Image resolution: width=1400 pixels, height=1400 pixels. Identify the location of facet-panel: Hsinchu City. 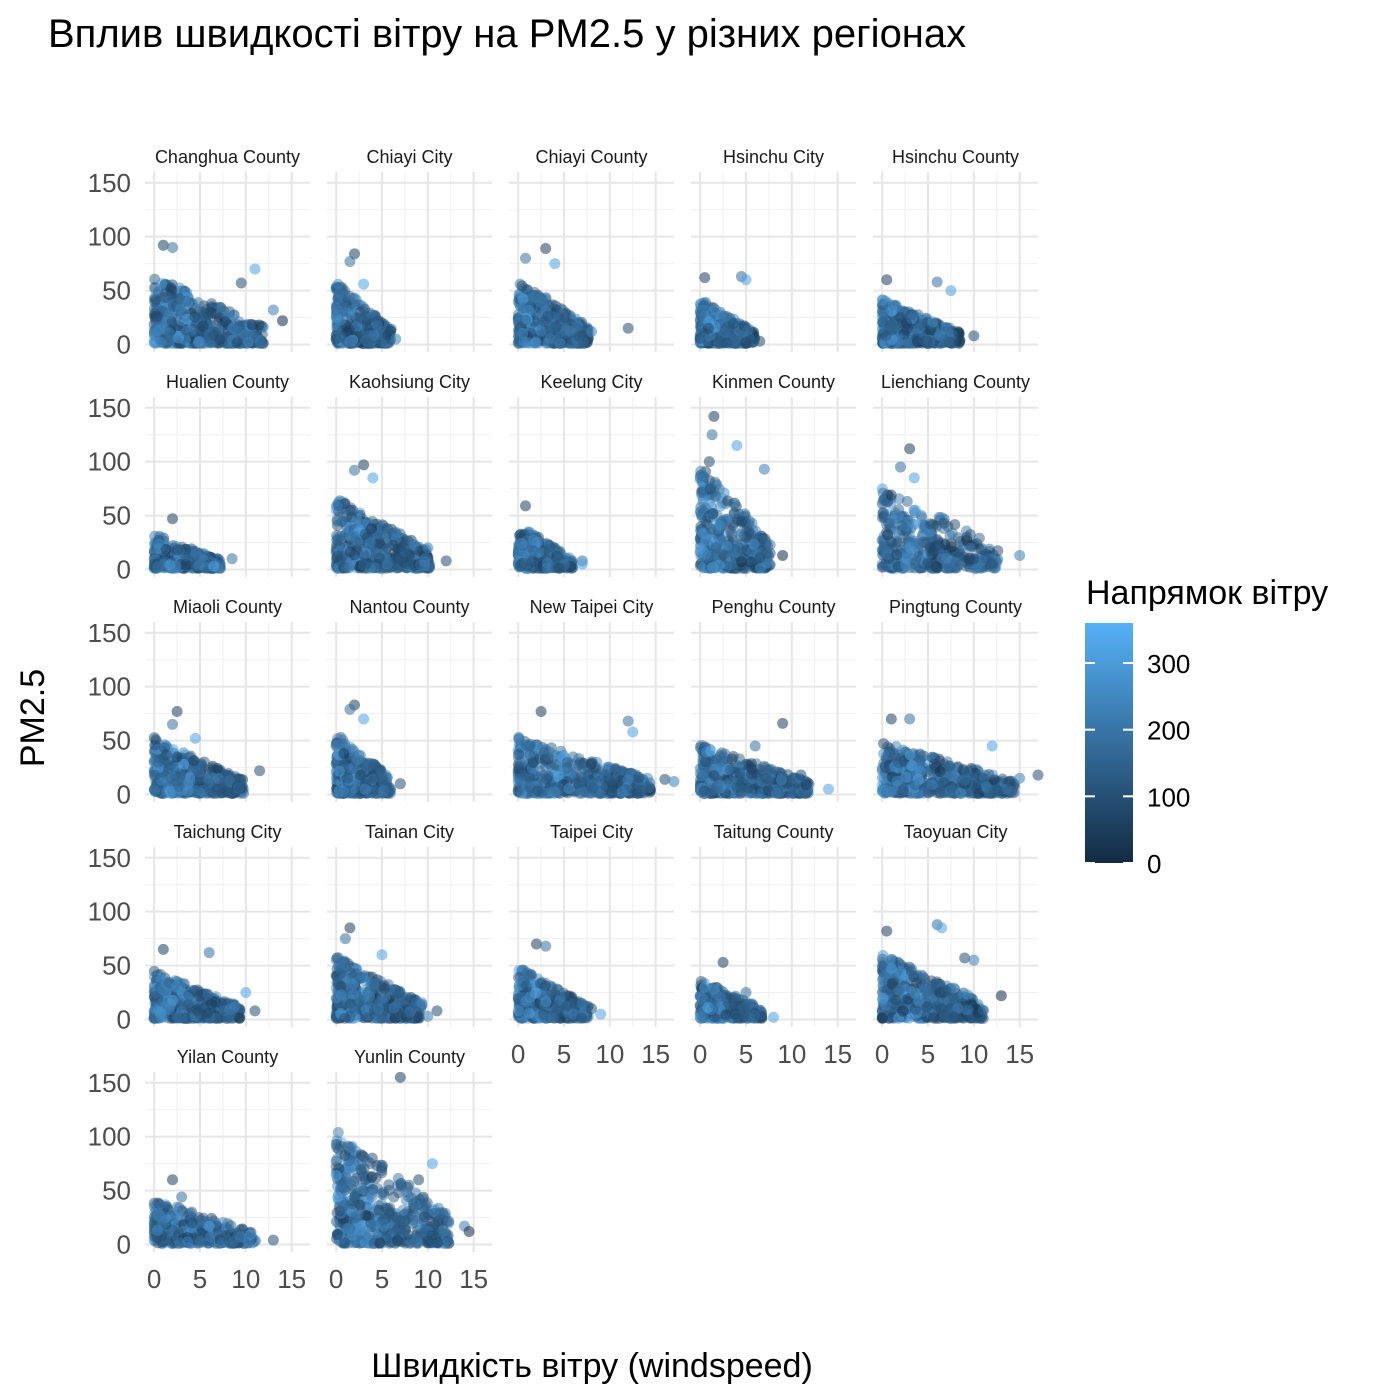
(773, 249).